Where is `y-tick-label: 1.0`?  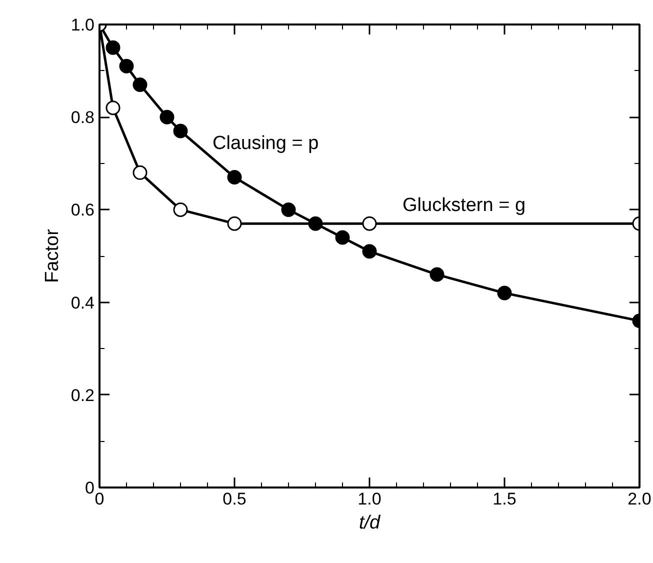 y-tick-label: 1.0 is located at coordinates (82, 25).